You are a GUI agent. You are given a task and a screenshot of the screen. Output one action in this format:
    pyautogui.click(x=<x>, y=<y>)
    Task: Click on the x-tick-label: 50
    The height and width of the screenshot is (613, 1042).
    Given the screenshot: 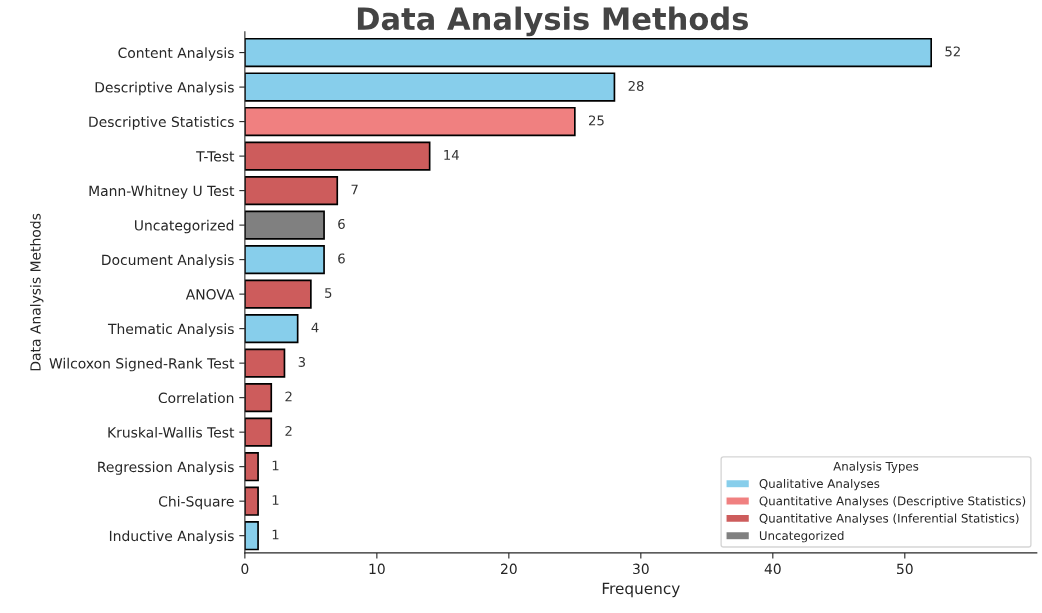 What is the action you would take?
    pyautogui.click(x=905, y=569)
    